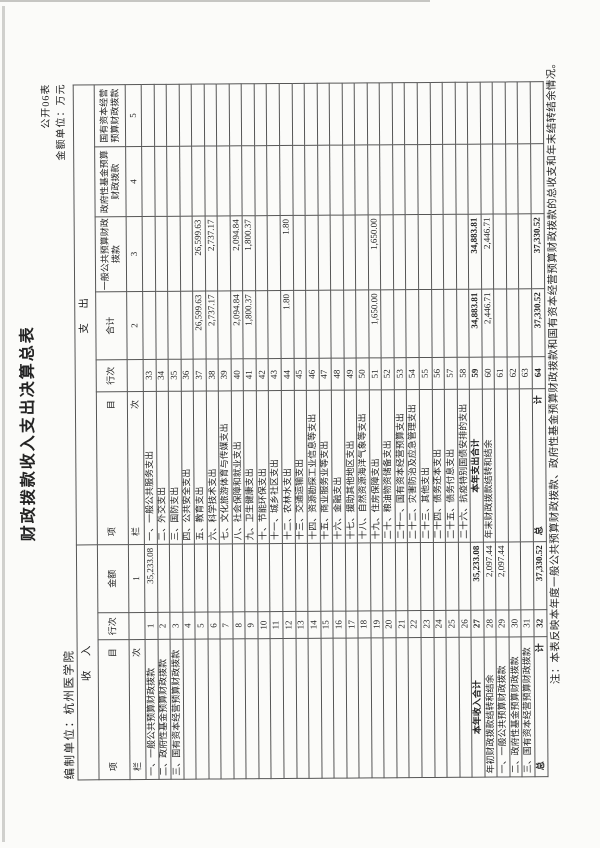  I want to click on exp-line-cell: 48, so click(338, 374).